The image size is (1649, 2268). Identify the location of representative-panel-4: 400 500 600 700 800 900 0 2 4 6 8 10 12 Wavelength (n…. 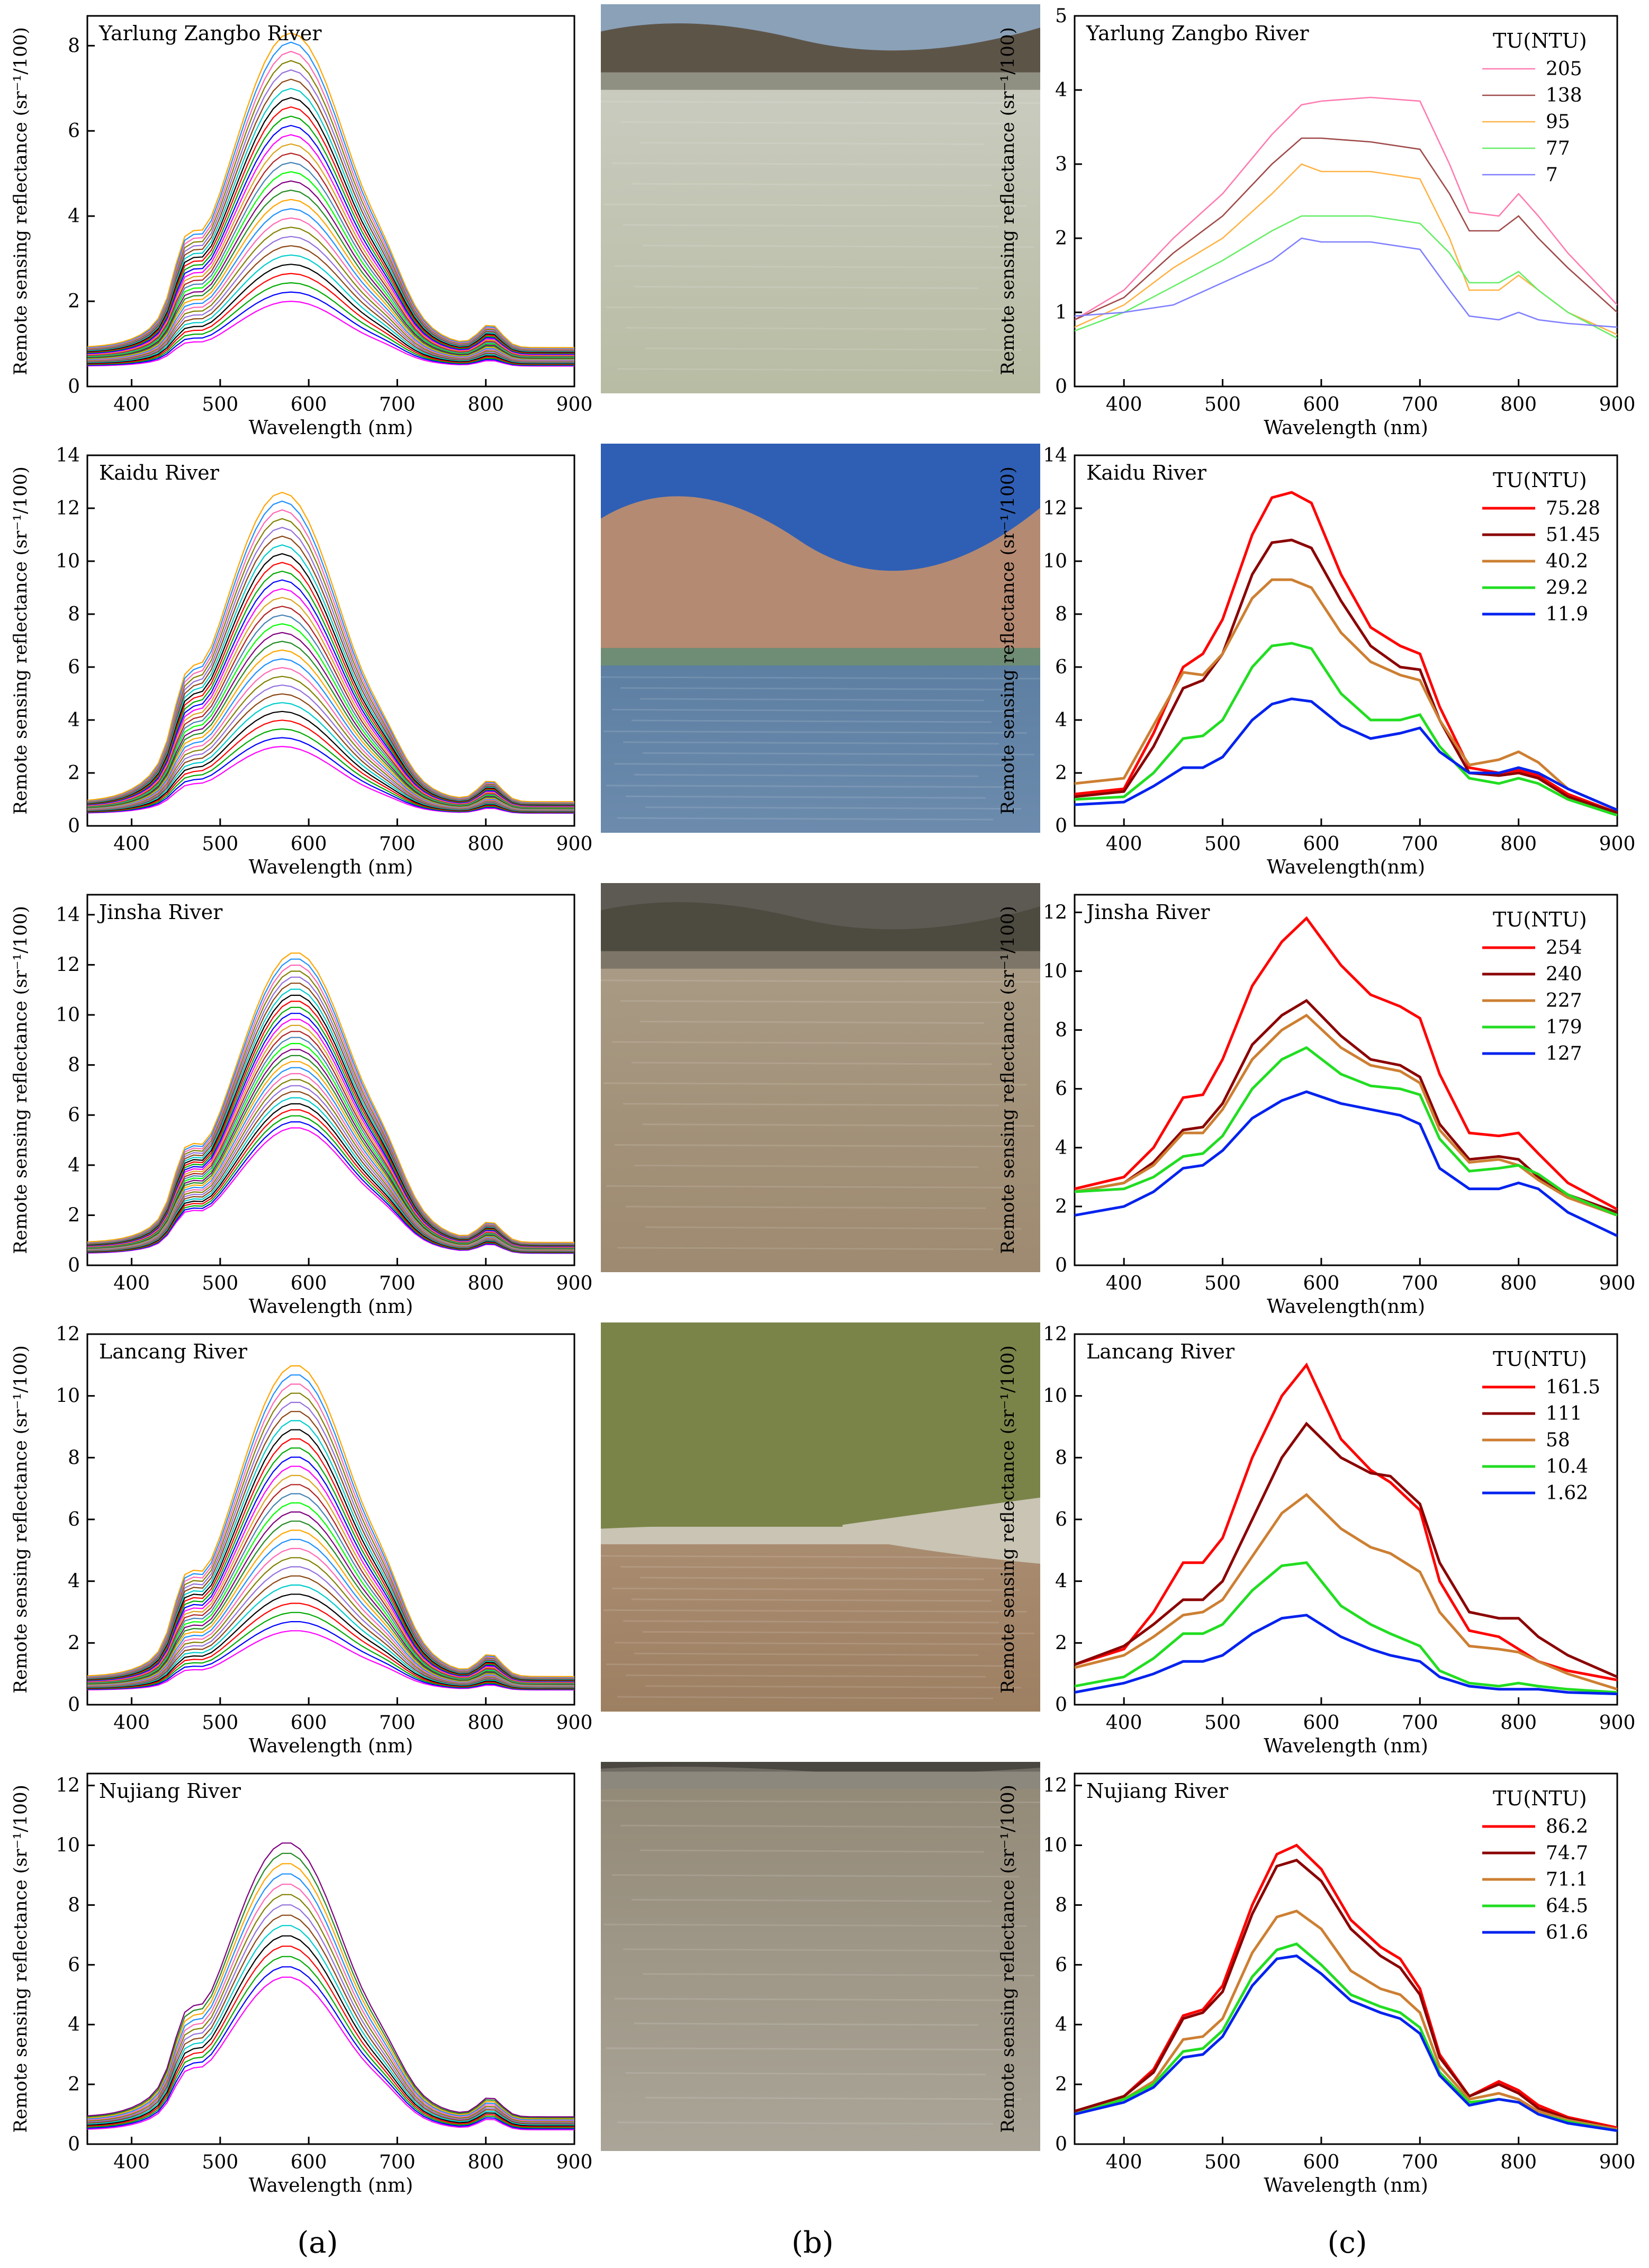
(1316, 1540).